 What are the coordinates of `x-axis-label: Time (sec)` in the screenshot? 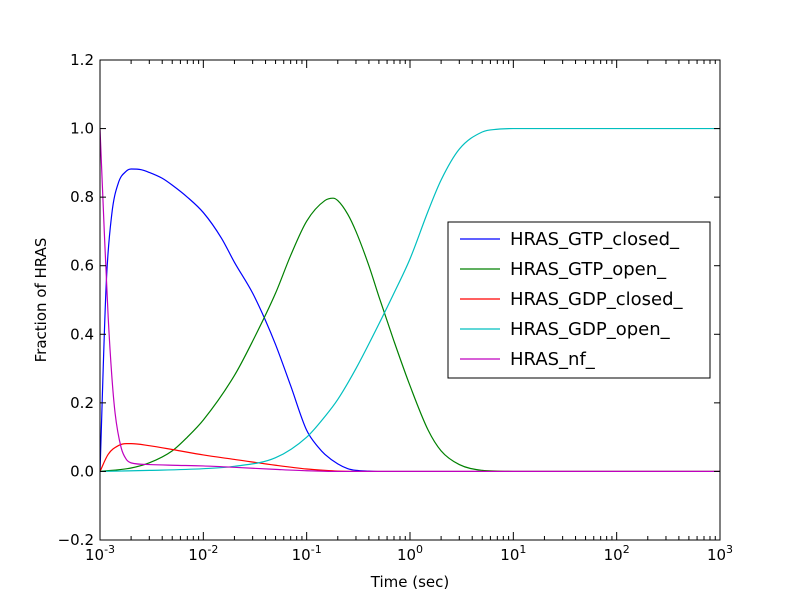 It's located at (409, 582).